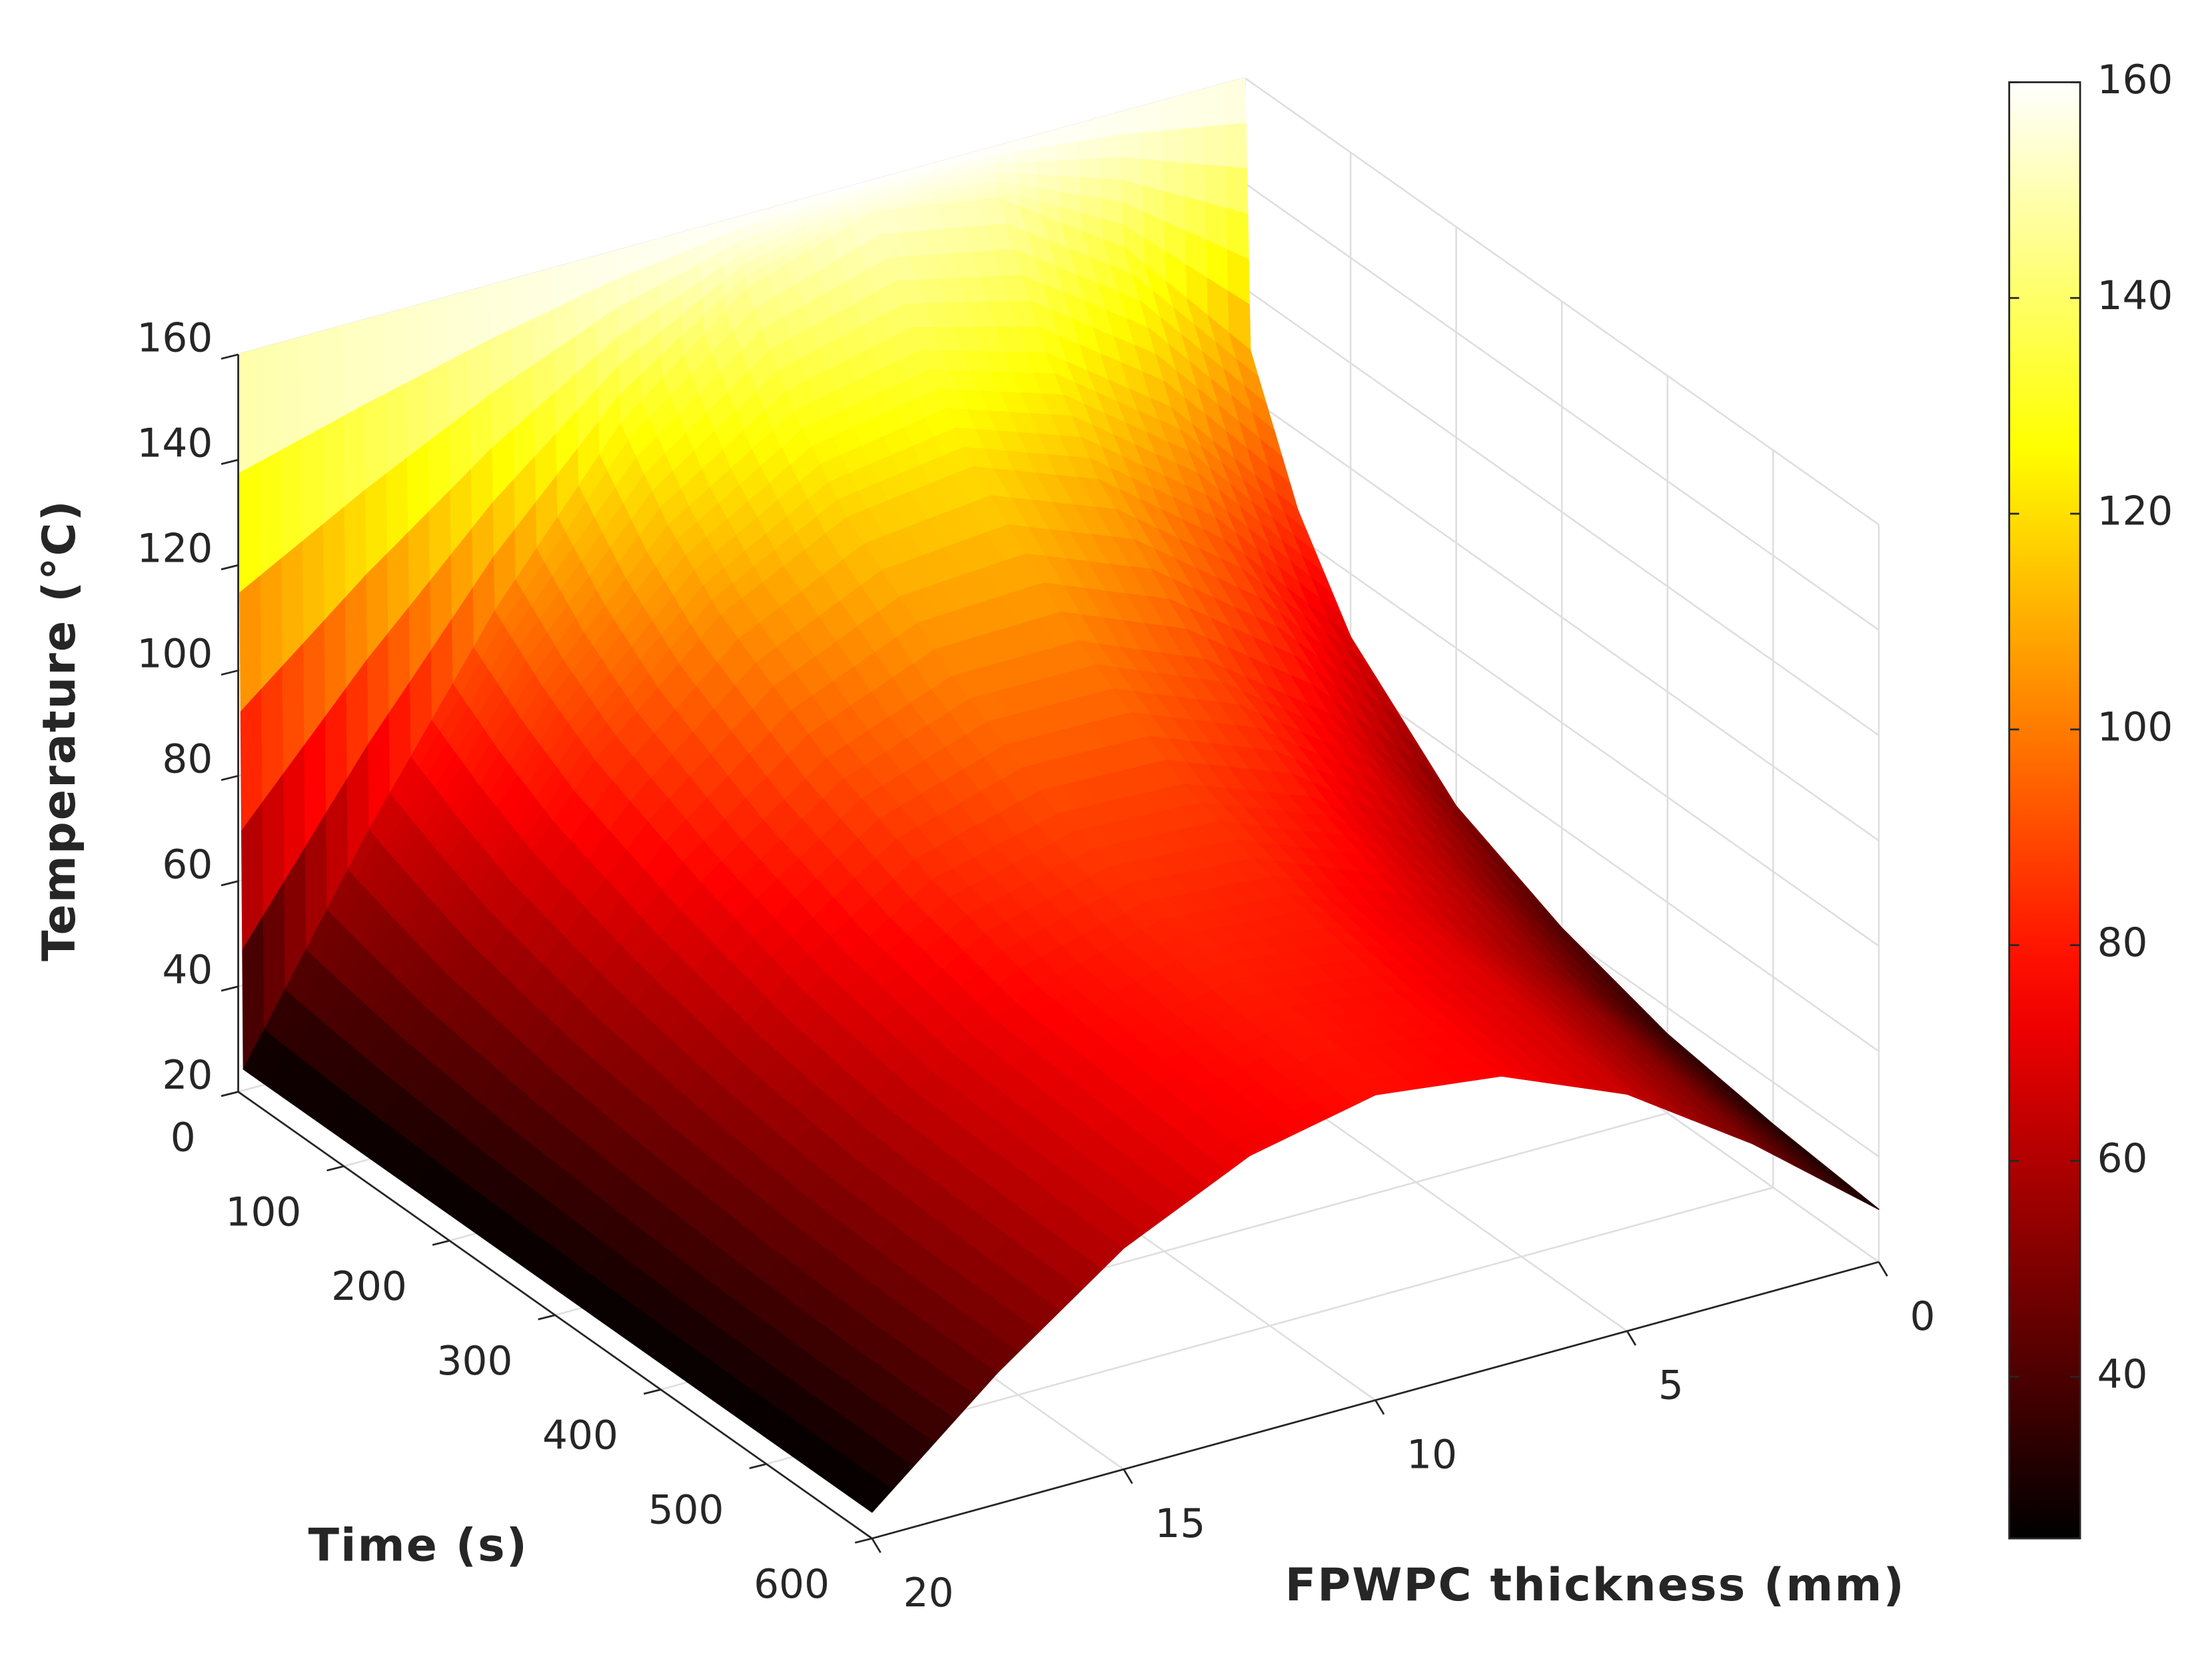 Image resolution: width=2212 pixels, height=1655 pixels. I want to click on colorbar-tick-label: 60, so click(2122, 1159).